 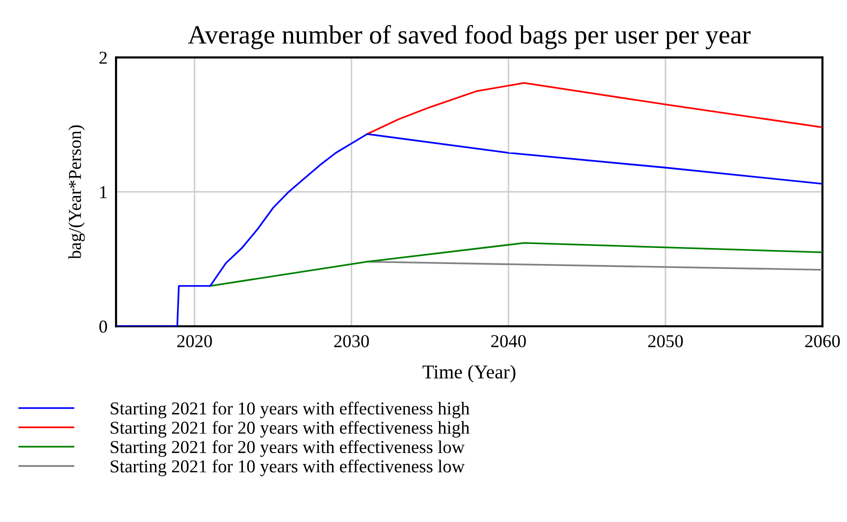 What do you see at coordinates (469, 373) in the screenshot?
I see `x-axis-title: Time (Year)` at bounding box center [469, 373].